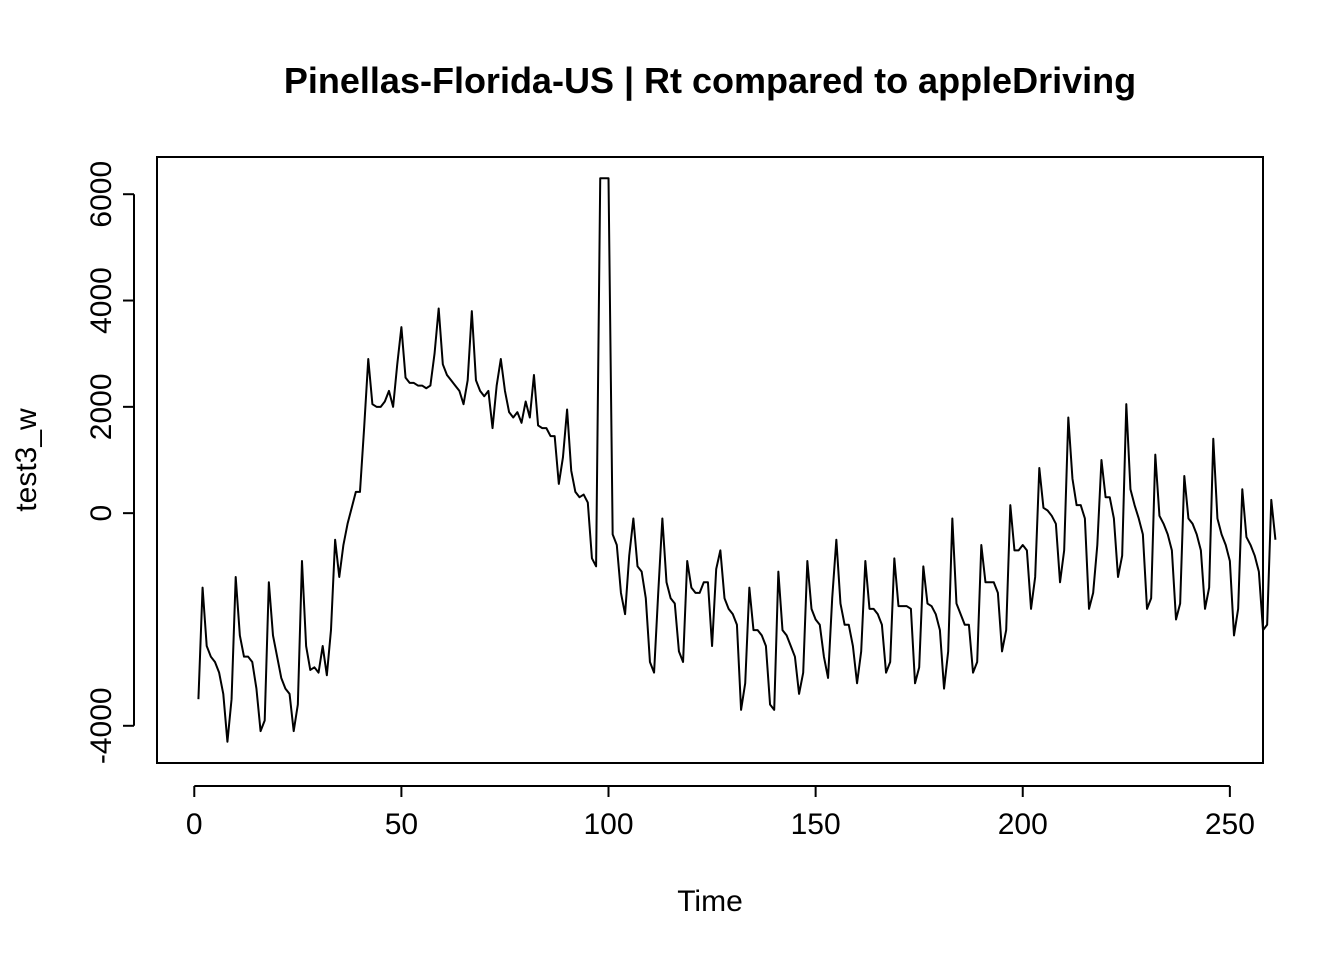 This screenshot has height=960, width=1344. Describe the element at coordinates (101, 194) in the screenshot. I see `y-tick-label: 6000` at that location.